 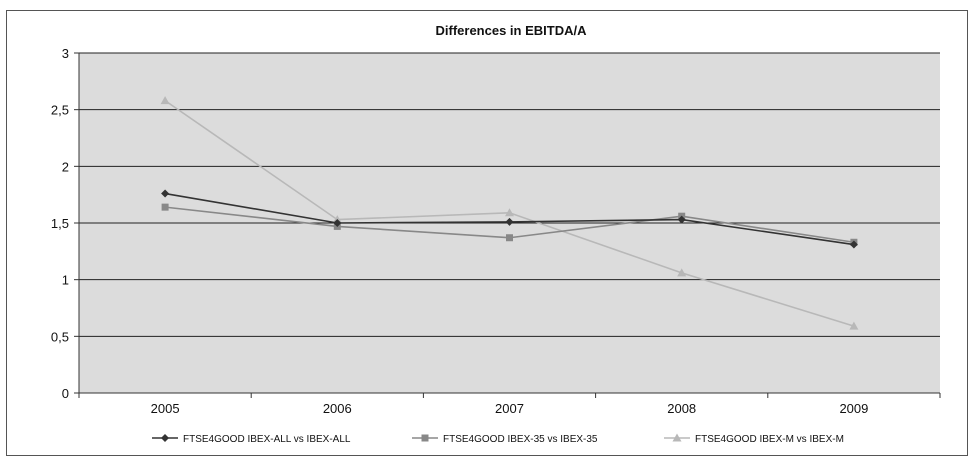 What do you see at coordinates (769, 439) in the screenshot?
I see `legend-label: FTSE4GOOD IBEX-M vs IBEX-M` at bounding box center [769, 439].